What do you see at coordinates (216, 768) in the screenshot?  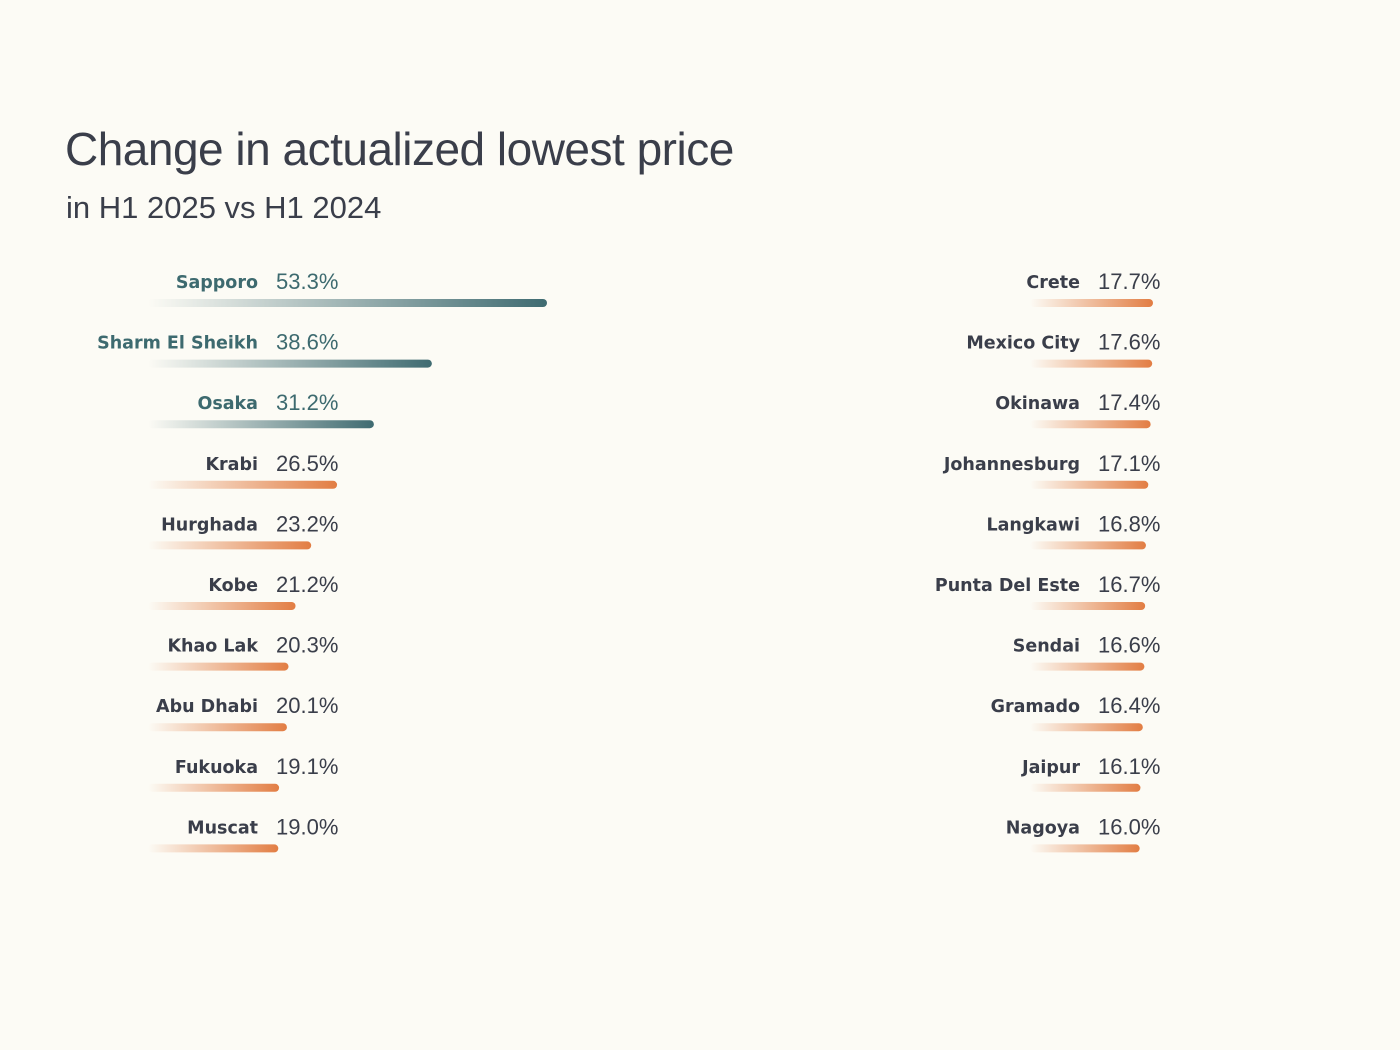 I see `city-label-fukuoka: Fukuoka` at bounding box center [216, 768].